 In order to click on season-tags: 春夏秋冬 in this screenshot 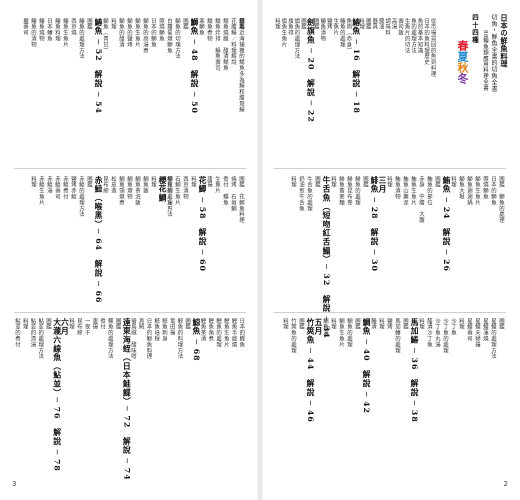, I will do `click(462, 62)`.